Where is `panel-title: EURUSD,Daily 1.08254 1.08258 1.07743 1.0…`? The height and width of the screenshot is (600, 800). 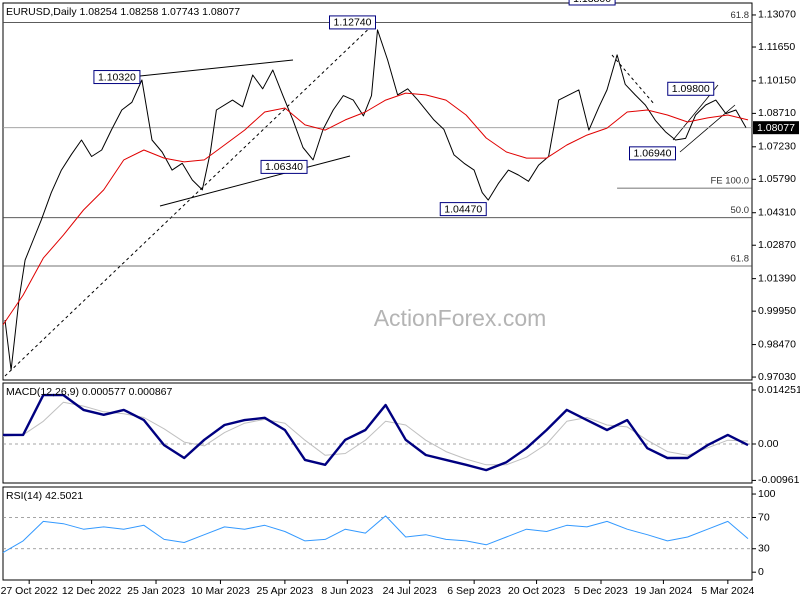 panel-title: EURUSD,Daily 1.08254 1.08258 1.07743 1.0… is located at coordinates (123, 12).